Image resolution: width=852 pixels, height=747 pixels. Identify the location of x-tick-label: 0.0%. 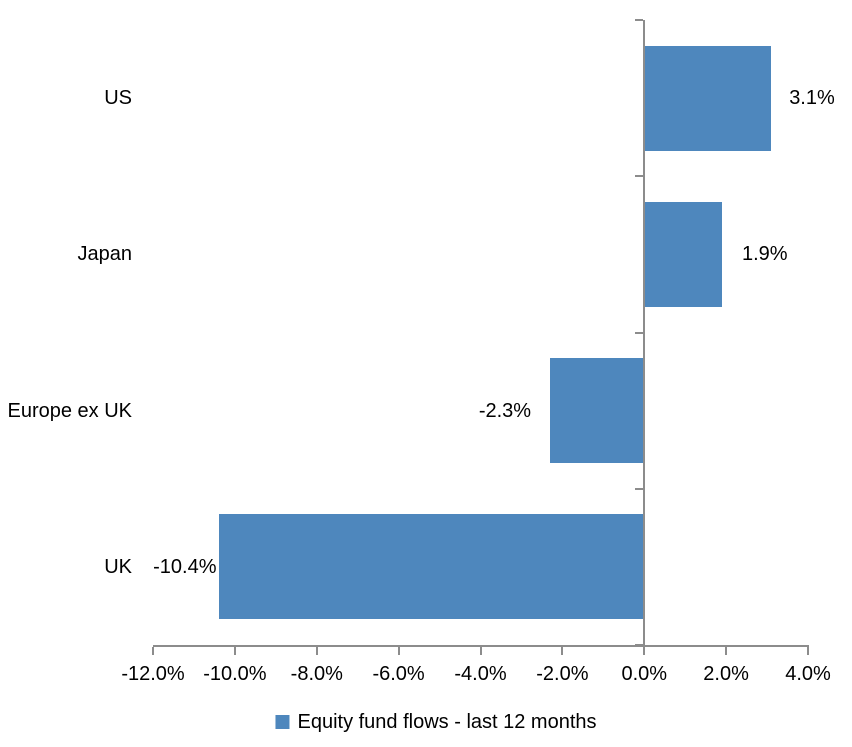
(644, 674).